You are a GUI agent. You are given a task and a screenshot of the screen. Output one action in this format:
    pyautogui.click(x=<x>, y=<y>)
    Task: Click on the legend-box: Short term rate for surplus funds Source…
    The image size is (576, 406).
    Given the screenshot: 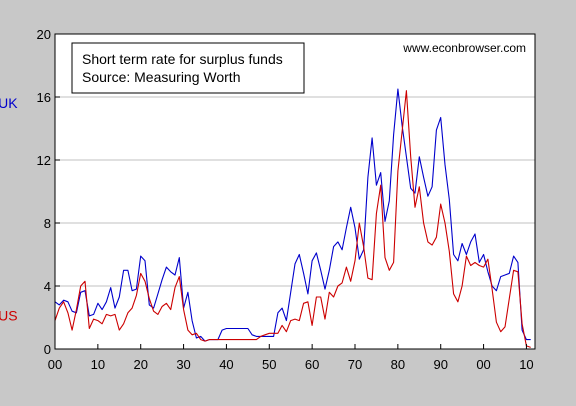 What is the action you would take?
    pyautogui.click(x=188, y=68)
    